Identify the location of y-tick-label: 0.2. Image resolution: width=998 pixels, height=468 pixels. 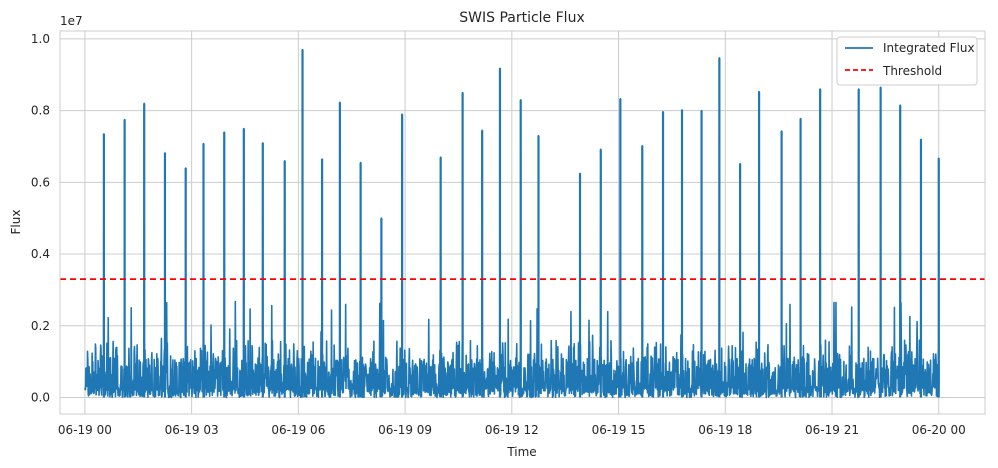
(40, 326).